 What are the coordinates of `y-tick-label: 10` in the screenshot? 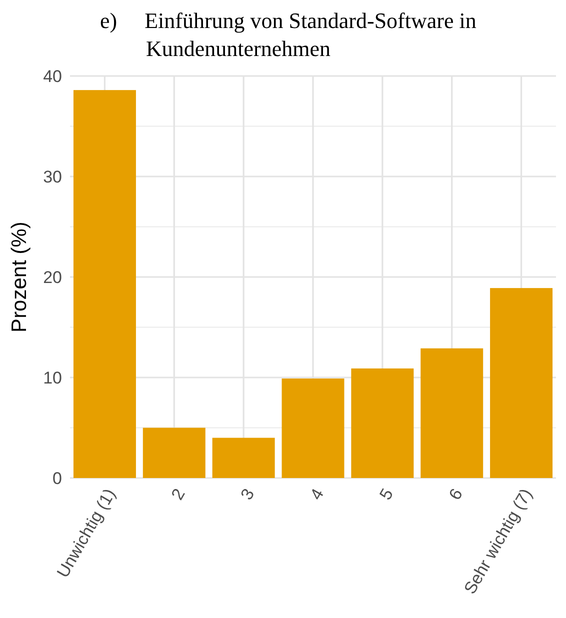 It's located at (52, 378).